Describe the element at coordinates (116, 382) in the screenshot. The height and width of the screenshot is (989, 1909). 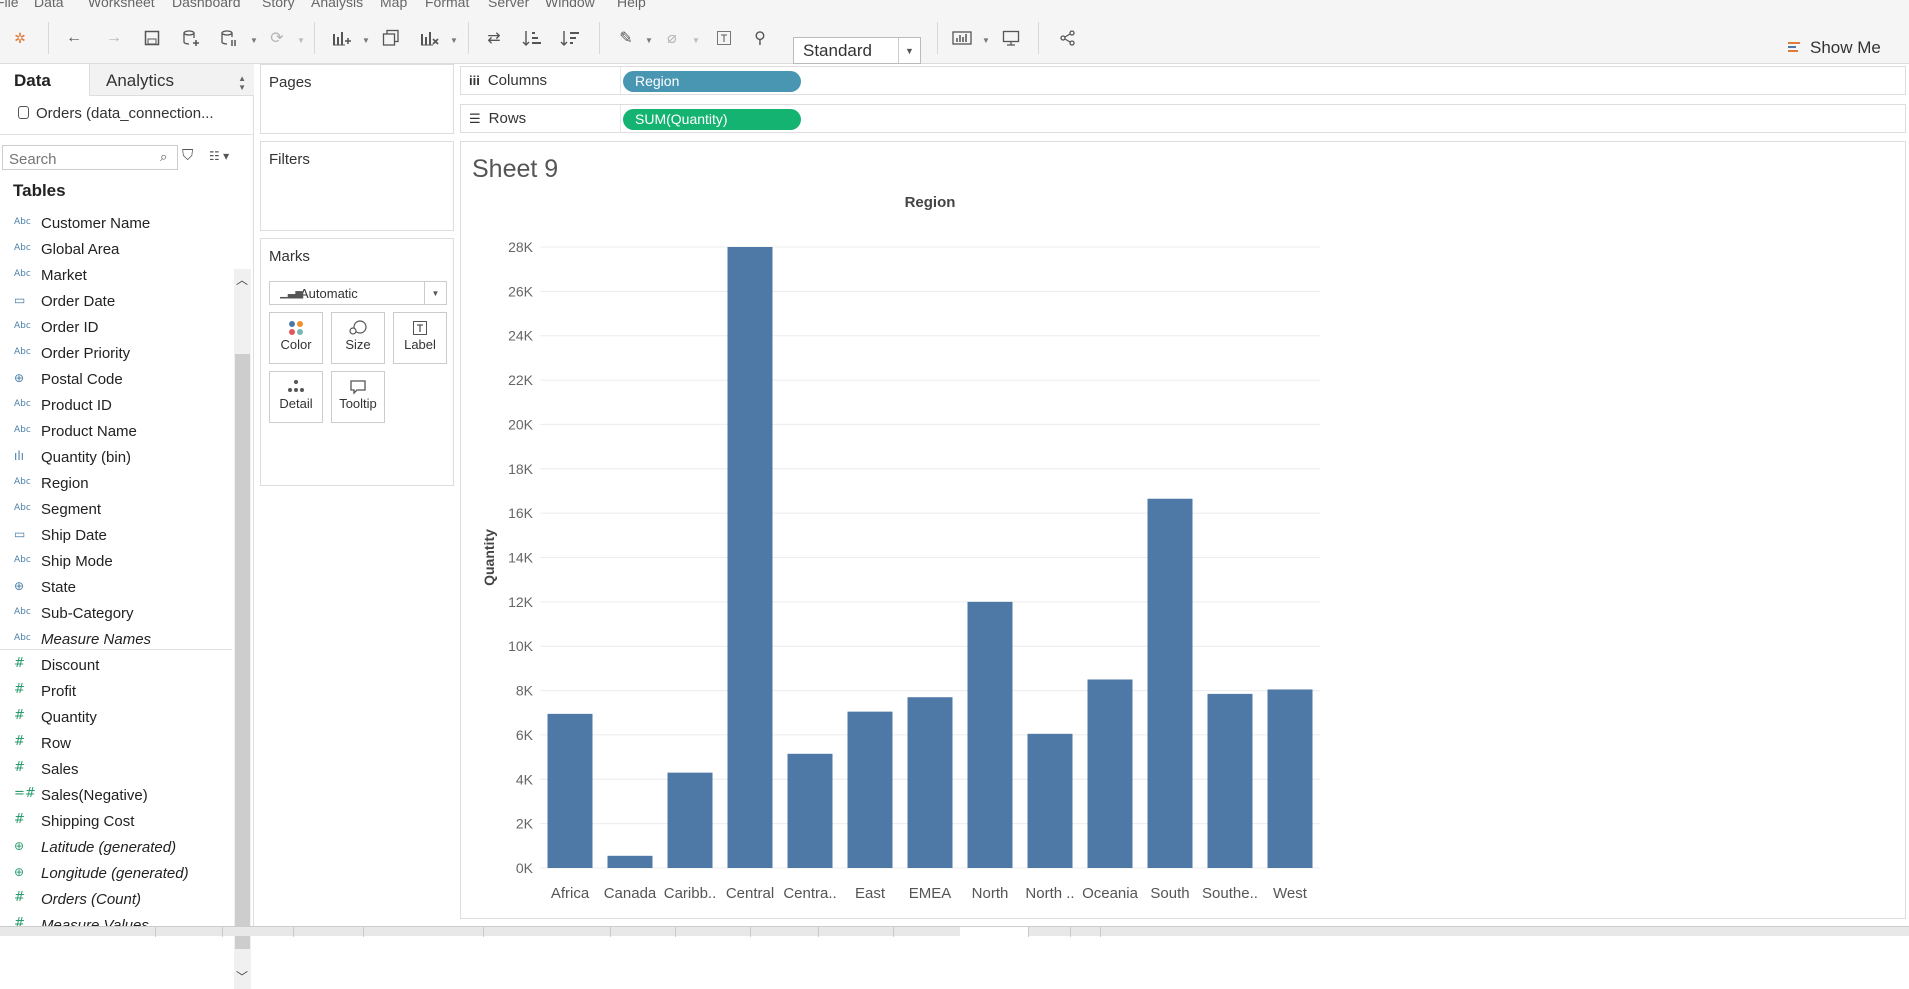
I see `field-postal-code: ⊕ Postal Code` at that location.